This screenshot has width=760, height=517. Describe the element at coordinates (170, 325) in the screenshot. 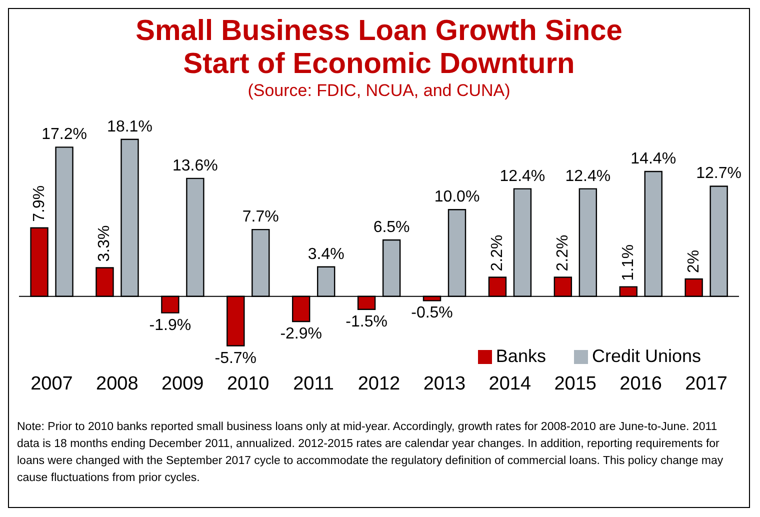

I see `data-label: -1.9%` at that location.